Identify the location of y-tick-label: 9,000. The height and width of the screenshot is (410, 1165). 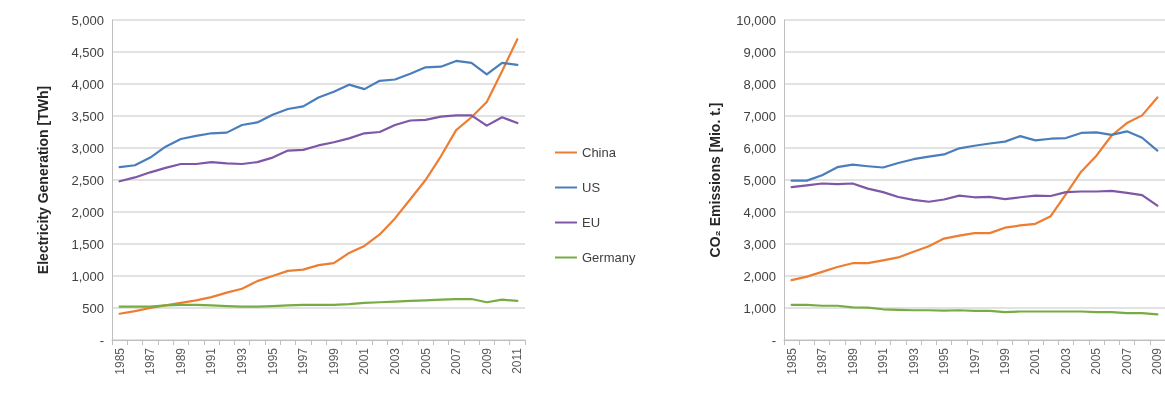
(759, 52).